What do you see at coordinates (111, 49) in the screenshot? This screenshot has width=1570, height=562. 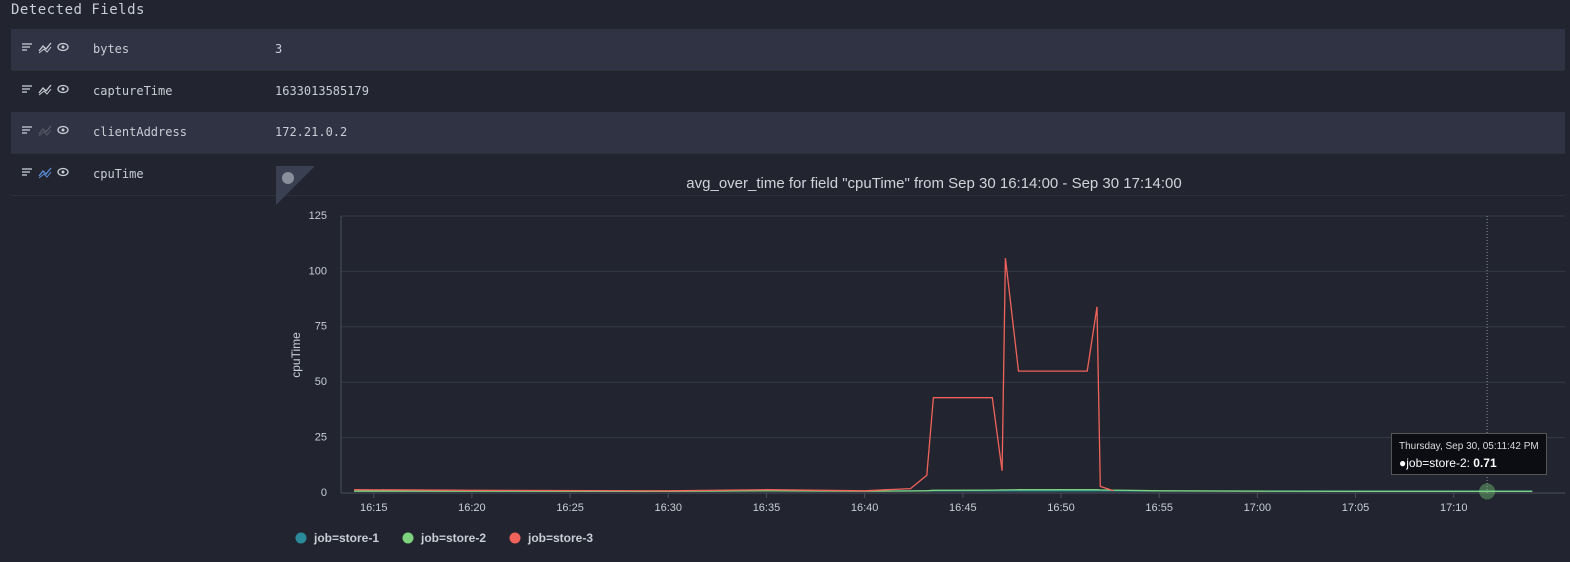 I see `field-name: bytes` at bounding box center [111, 49].